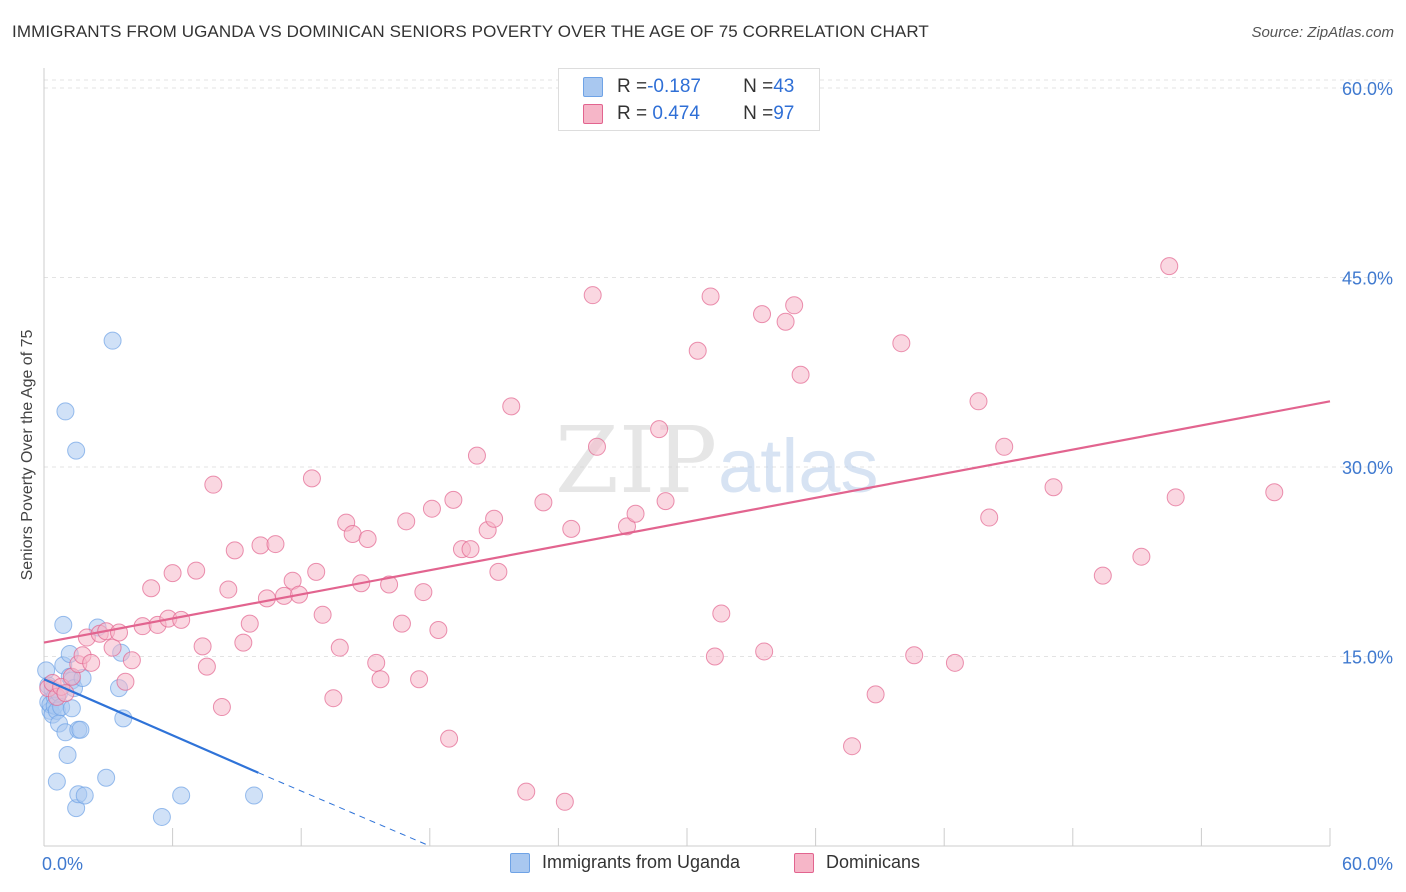  Describe the element at coordinates (632, 86) in the screenshot. I see `r-label: R =` at that location.